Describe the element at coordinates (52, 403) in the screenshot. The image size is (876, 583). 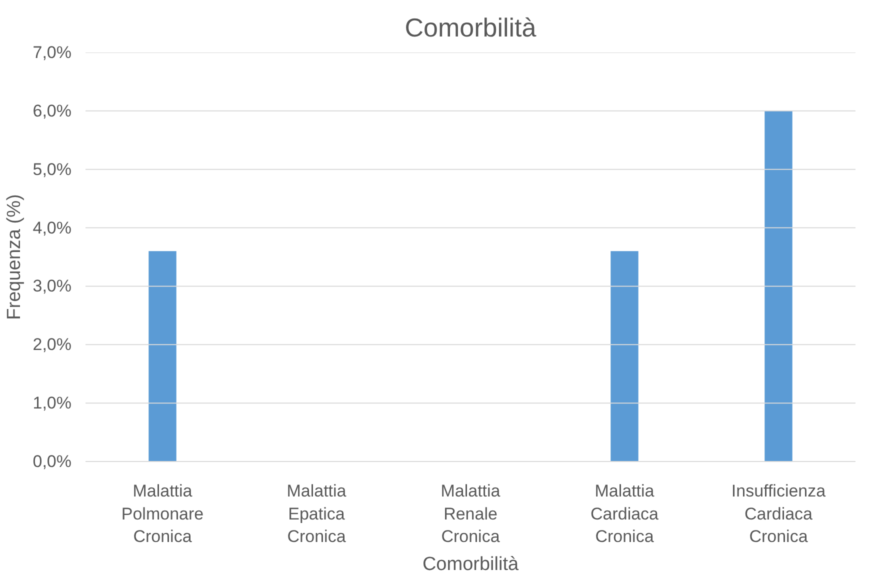
I see `y-tick-label: 1,0%` at that location.